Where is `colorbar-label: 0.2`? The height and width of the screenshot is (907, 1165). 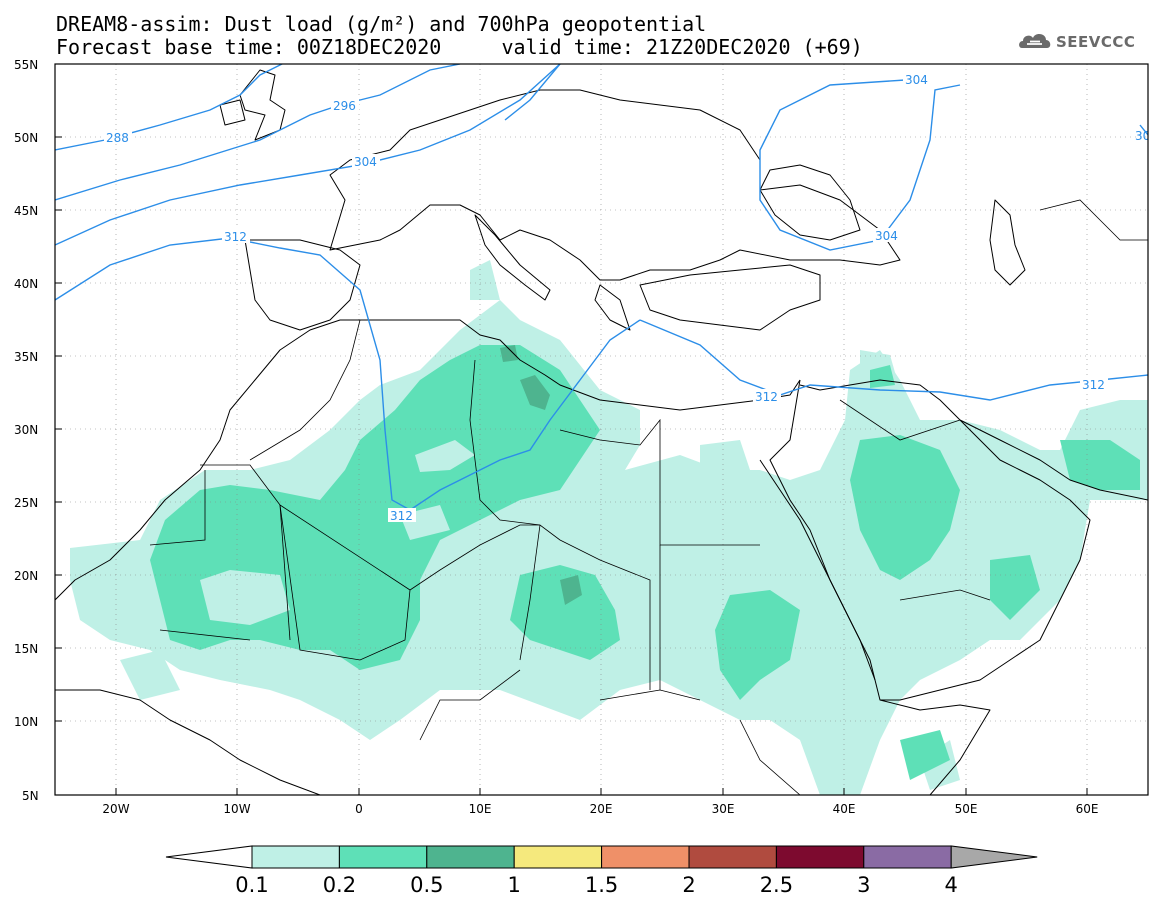 colorbar-label: 0.2 is located at coordinates (339, 885).